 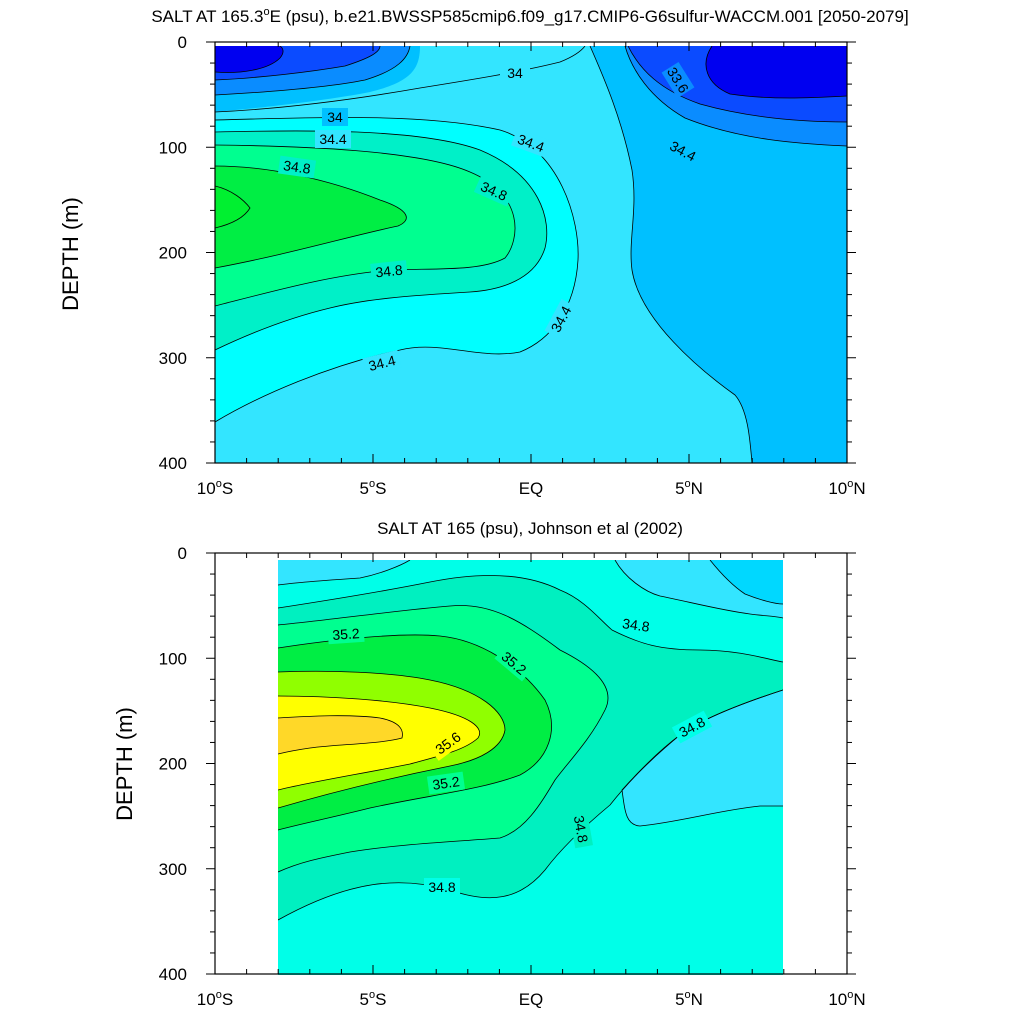 What do you see at coordinates (70, 254) in the screenshot?
I see `top-y-axis-label: DEPTH (m)` at bounding box center [70, 254].